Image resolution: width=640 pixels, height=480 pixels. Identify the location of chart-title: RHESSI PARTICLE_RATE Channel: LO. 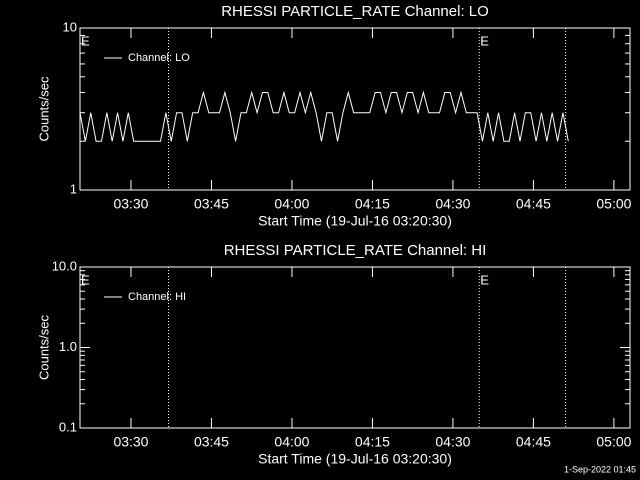
(355, 11).